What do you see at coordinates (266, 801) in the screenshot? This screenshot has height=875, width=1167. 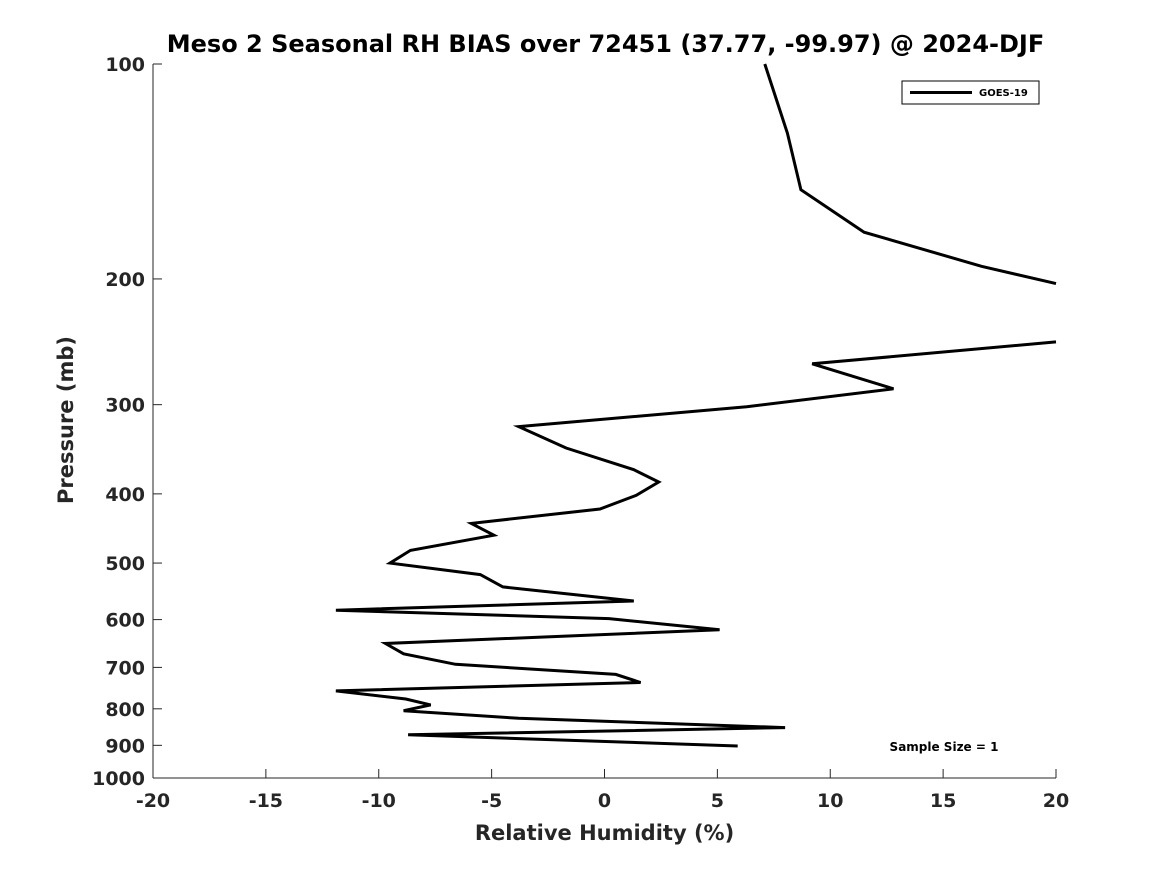 I see `x-tick-label: -15` at bounding box center [266, 801].